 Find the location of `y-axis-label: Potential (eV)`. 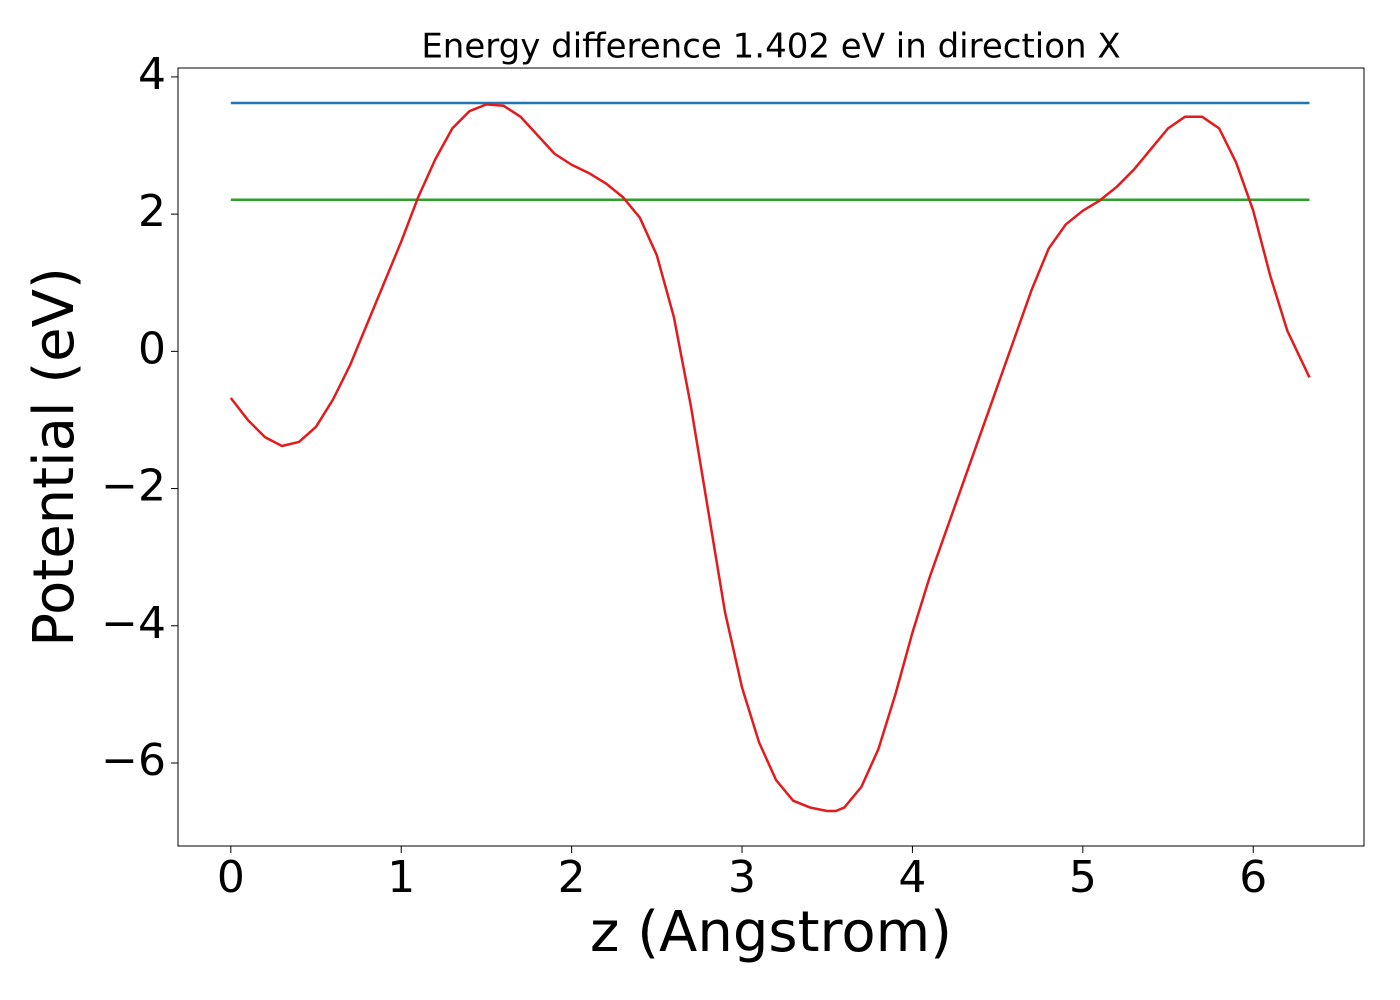

y-axis-label: Potential (eV) is located at coordinates (54, 457).